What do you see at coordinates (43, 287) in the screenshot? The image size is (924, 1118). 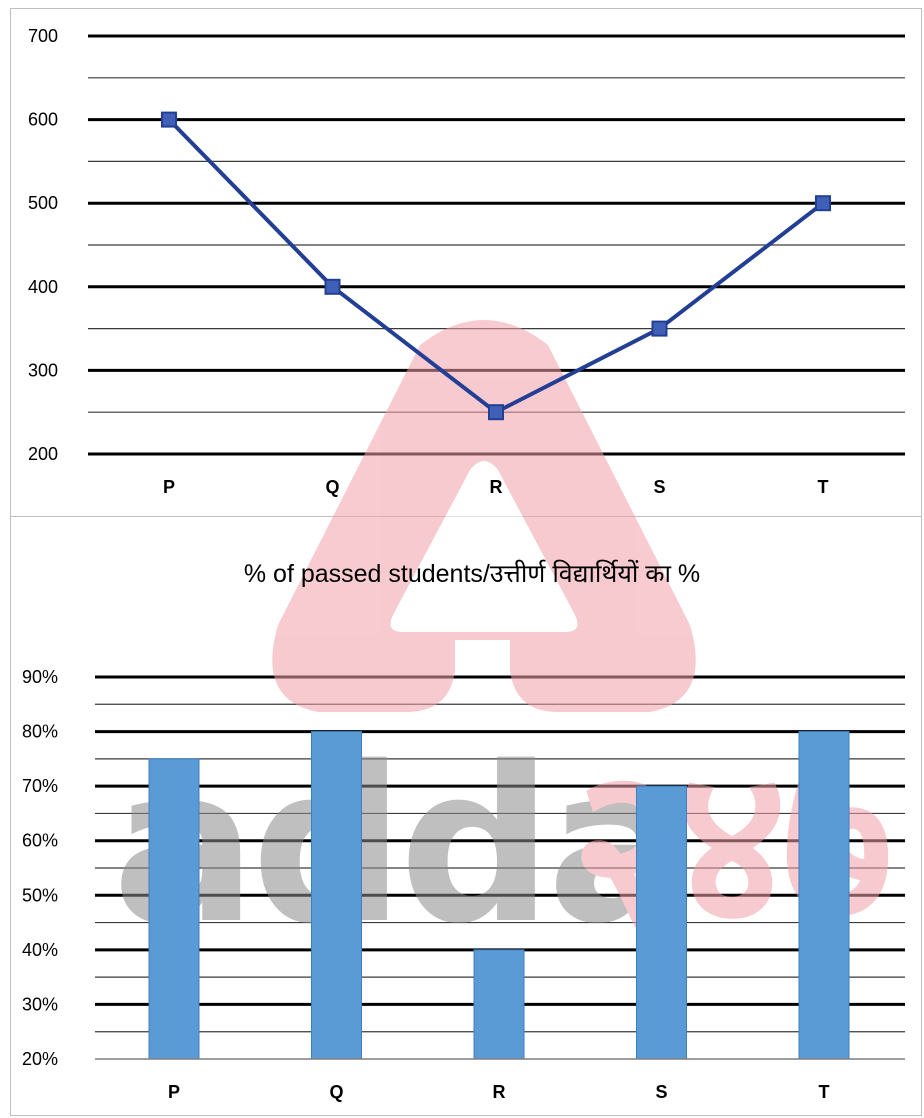 I see `line-chart-y-tick-label: 400` at bounding box center [43, 287].